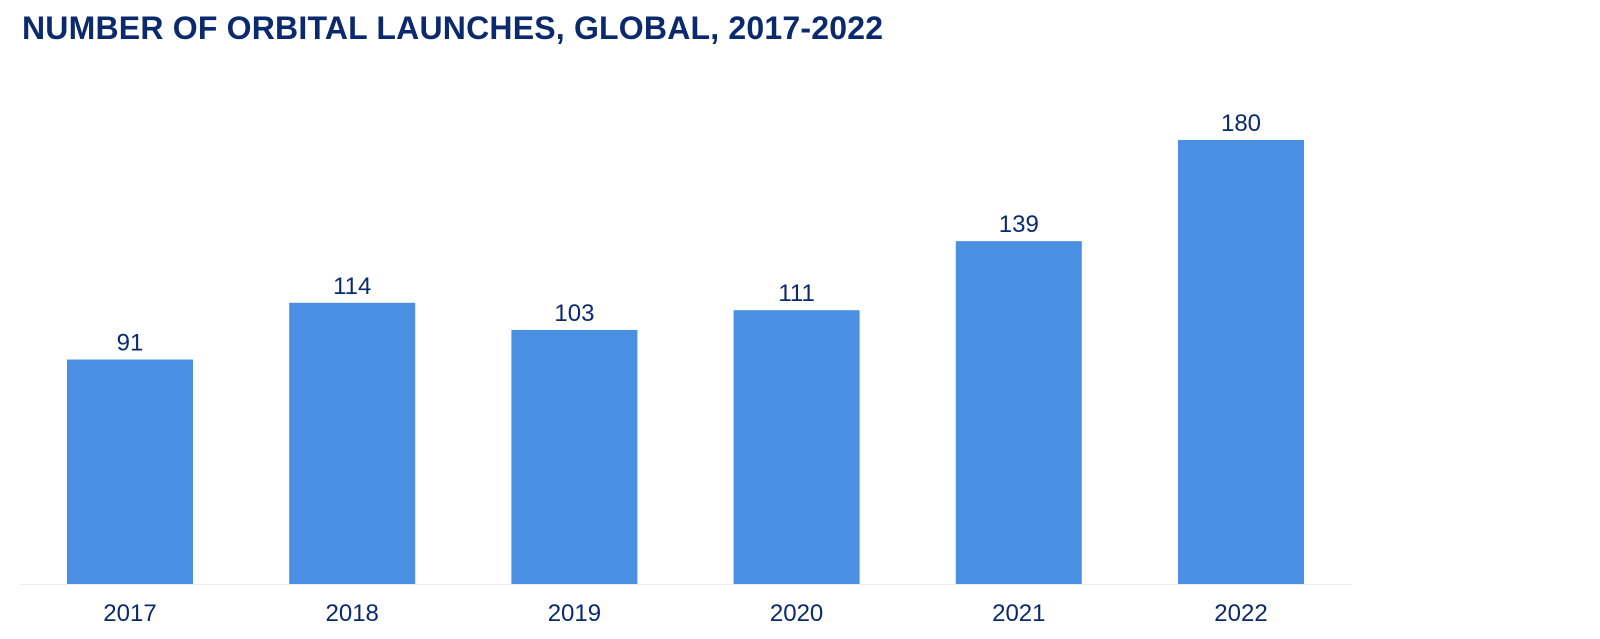 This screenshot has height=639, width=1600. I want to click on bar-2018, so click(352, 443).